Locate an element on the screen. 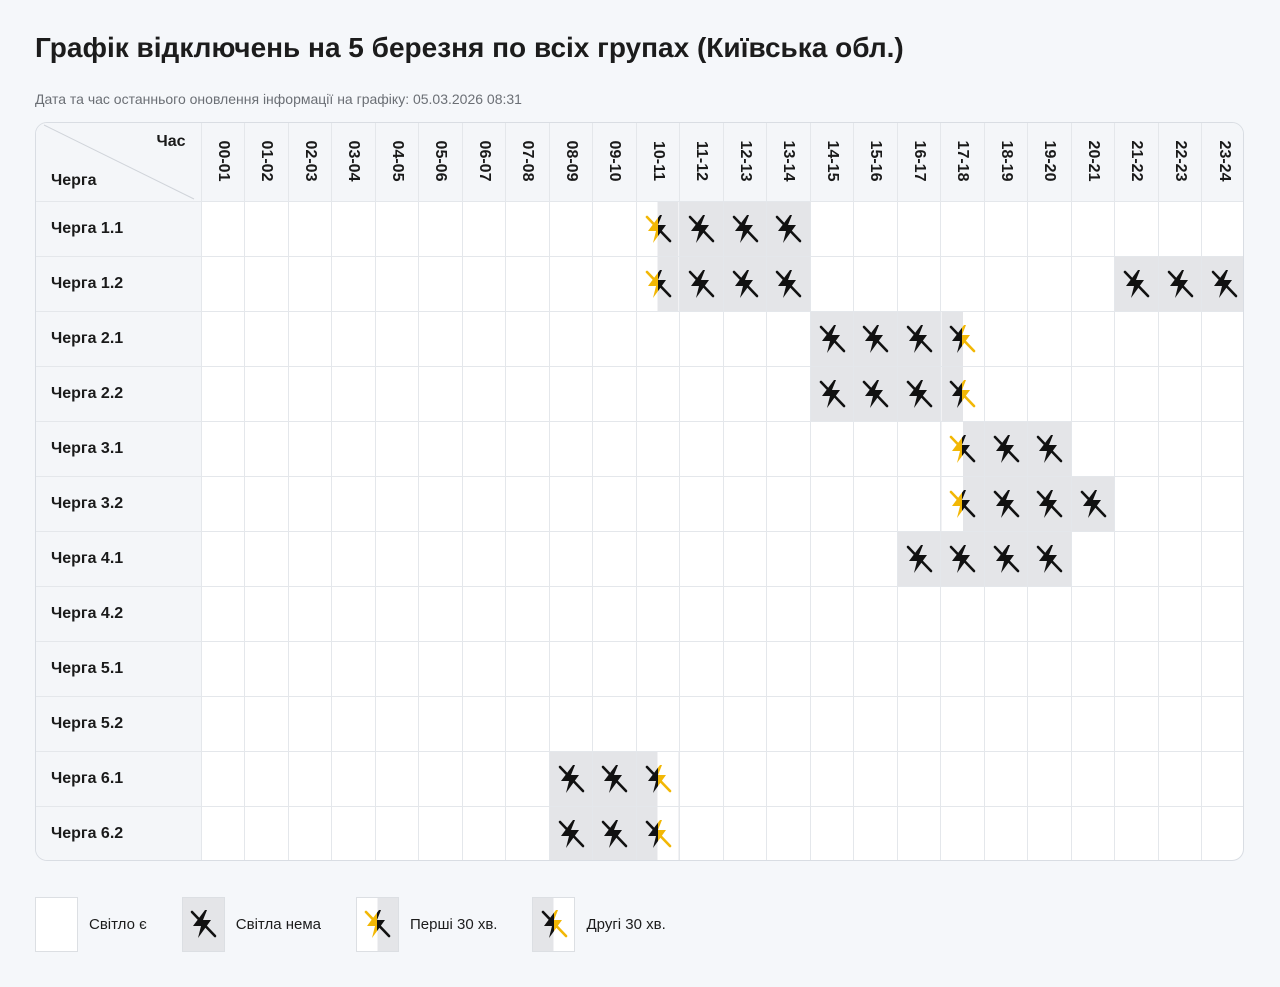  hour-header-07-08: 07-08 is located at coordinates (527, 162).